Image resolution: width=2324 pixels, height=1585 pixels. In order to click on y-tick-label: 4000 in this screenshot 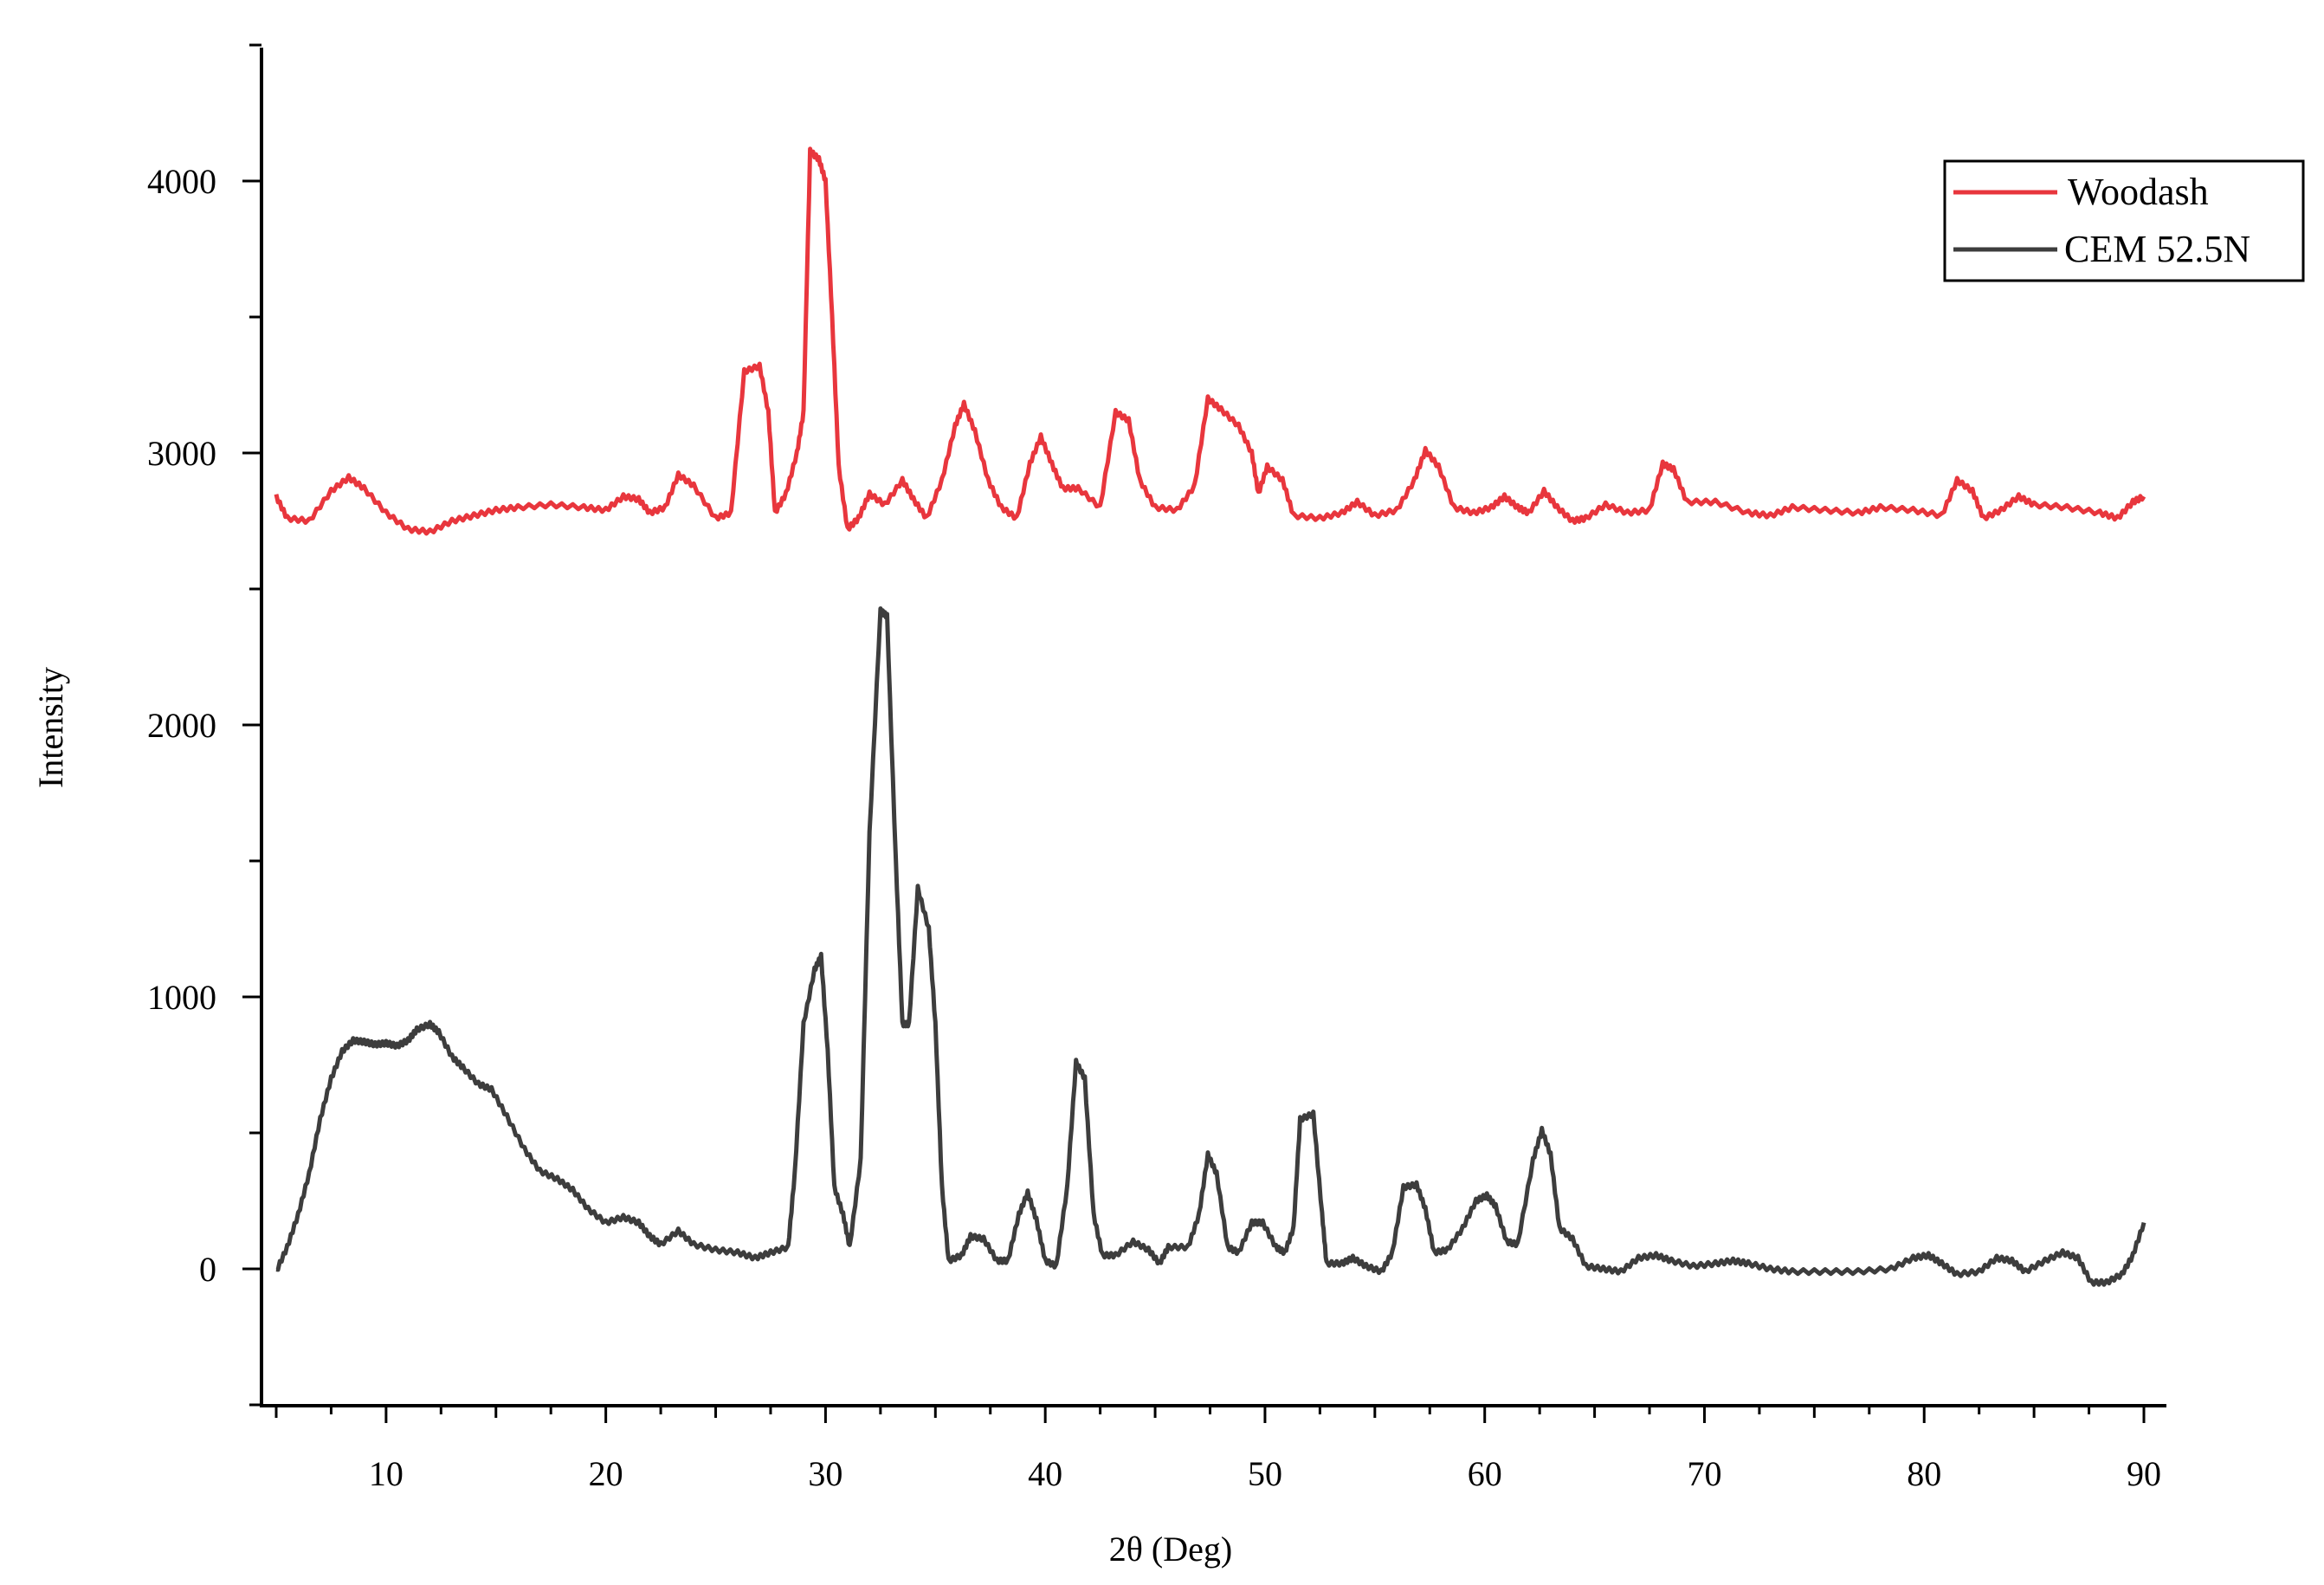, I will do `click(182, 181)`.